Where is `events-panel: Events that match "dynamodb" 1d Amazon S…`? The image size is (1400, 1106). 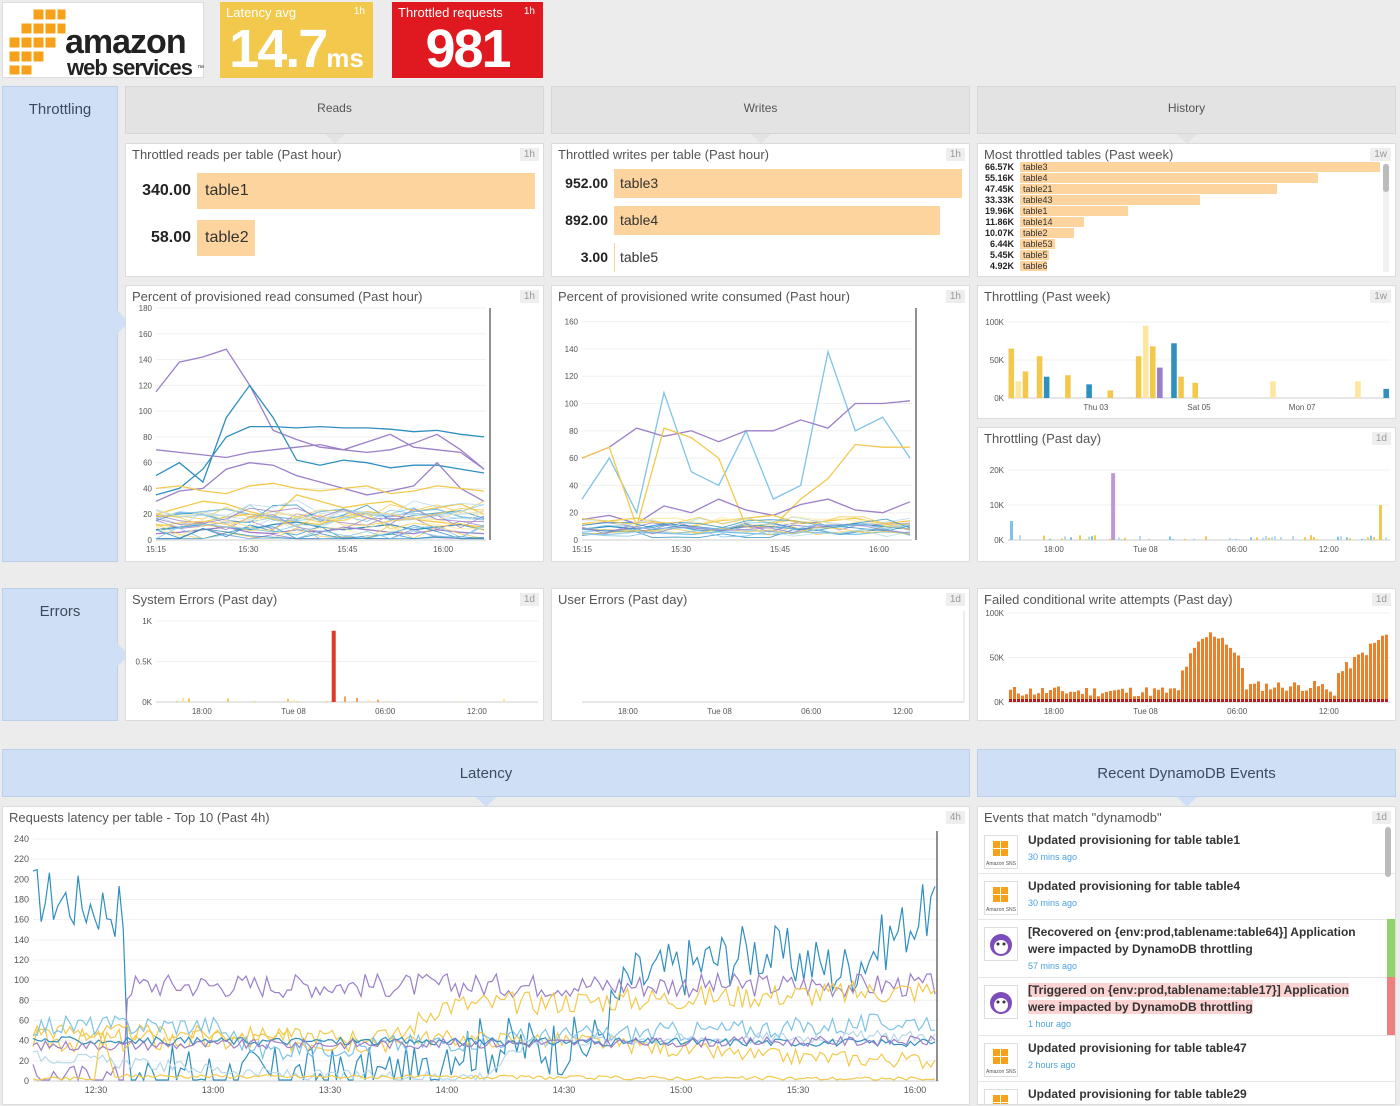
events-panel: Events that match "dynamodb" 1d Amazon S… is located at coordinates (1186, 955).